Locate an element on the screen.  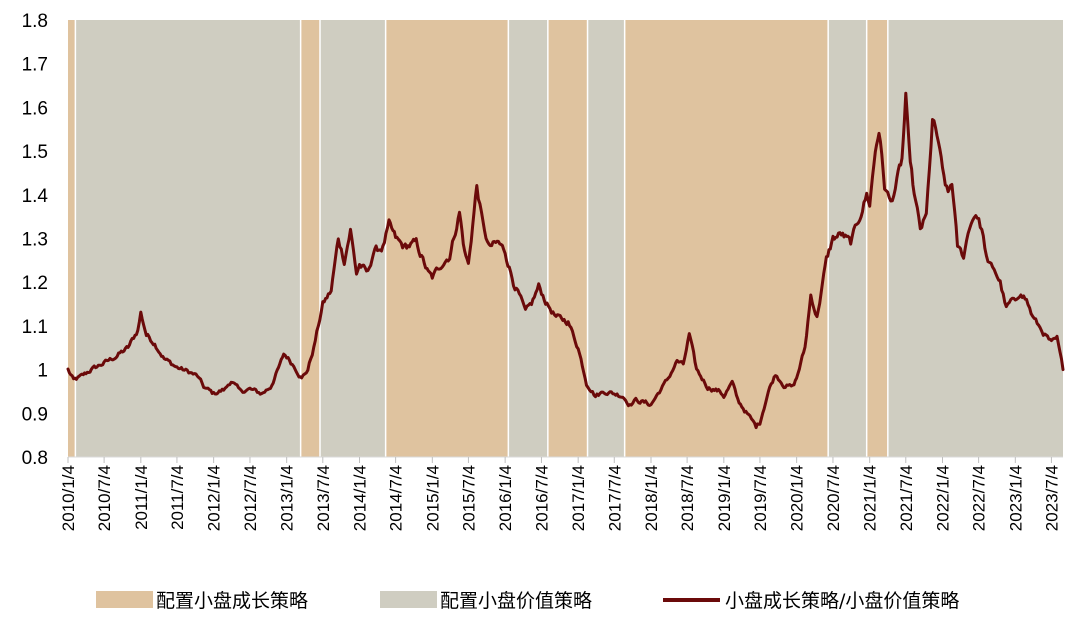
y-tick-label-10: 1.8 is located at coordinates (35, 21).